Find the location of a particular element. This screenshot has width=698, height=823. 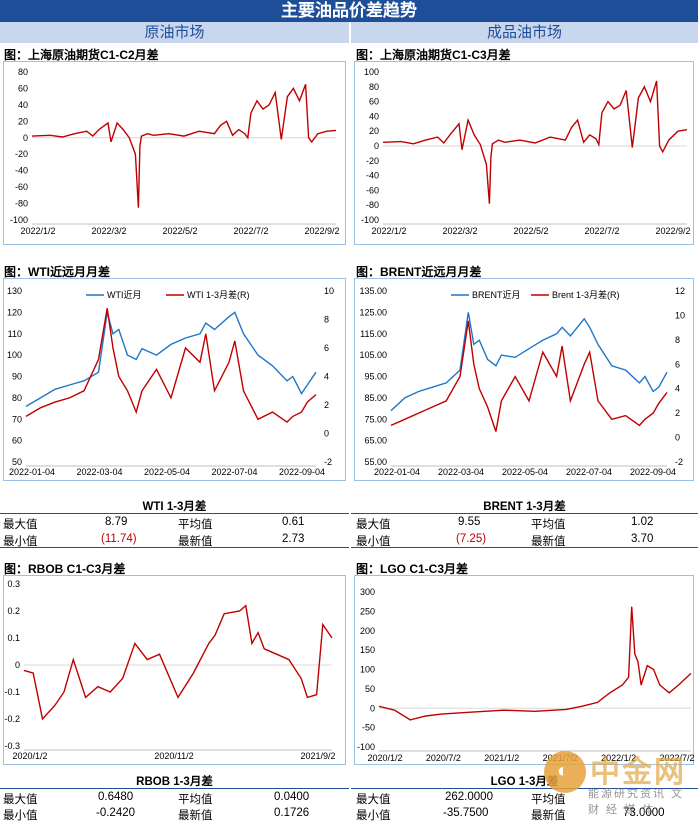

x-tick-label: 2022-01-04 is located at coordinates (32, 472).